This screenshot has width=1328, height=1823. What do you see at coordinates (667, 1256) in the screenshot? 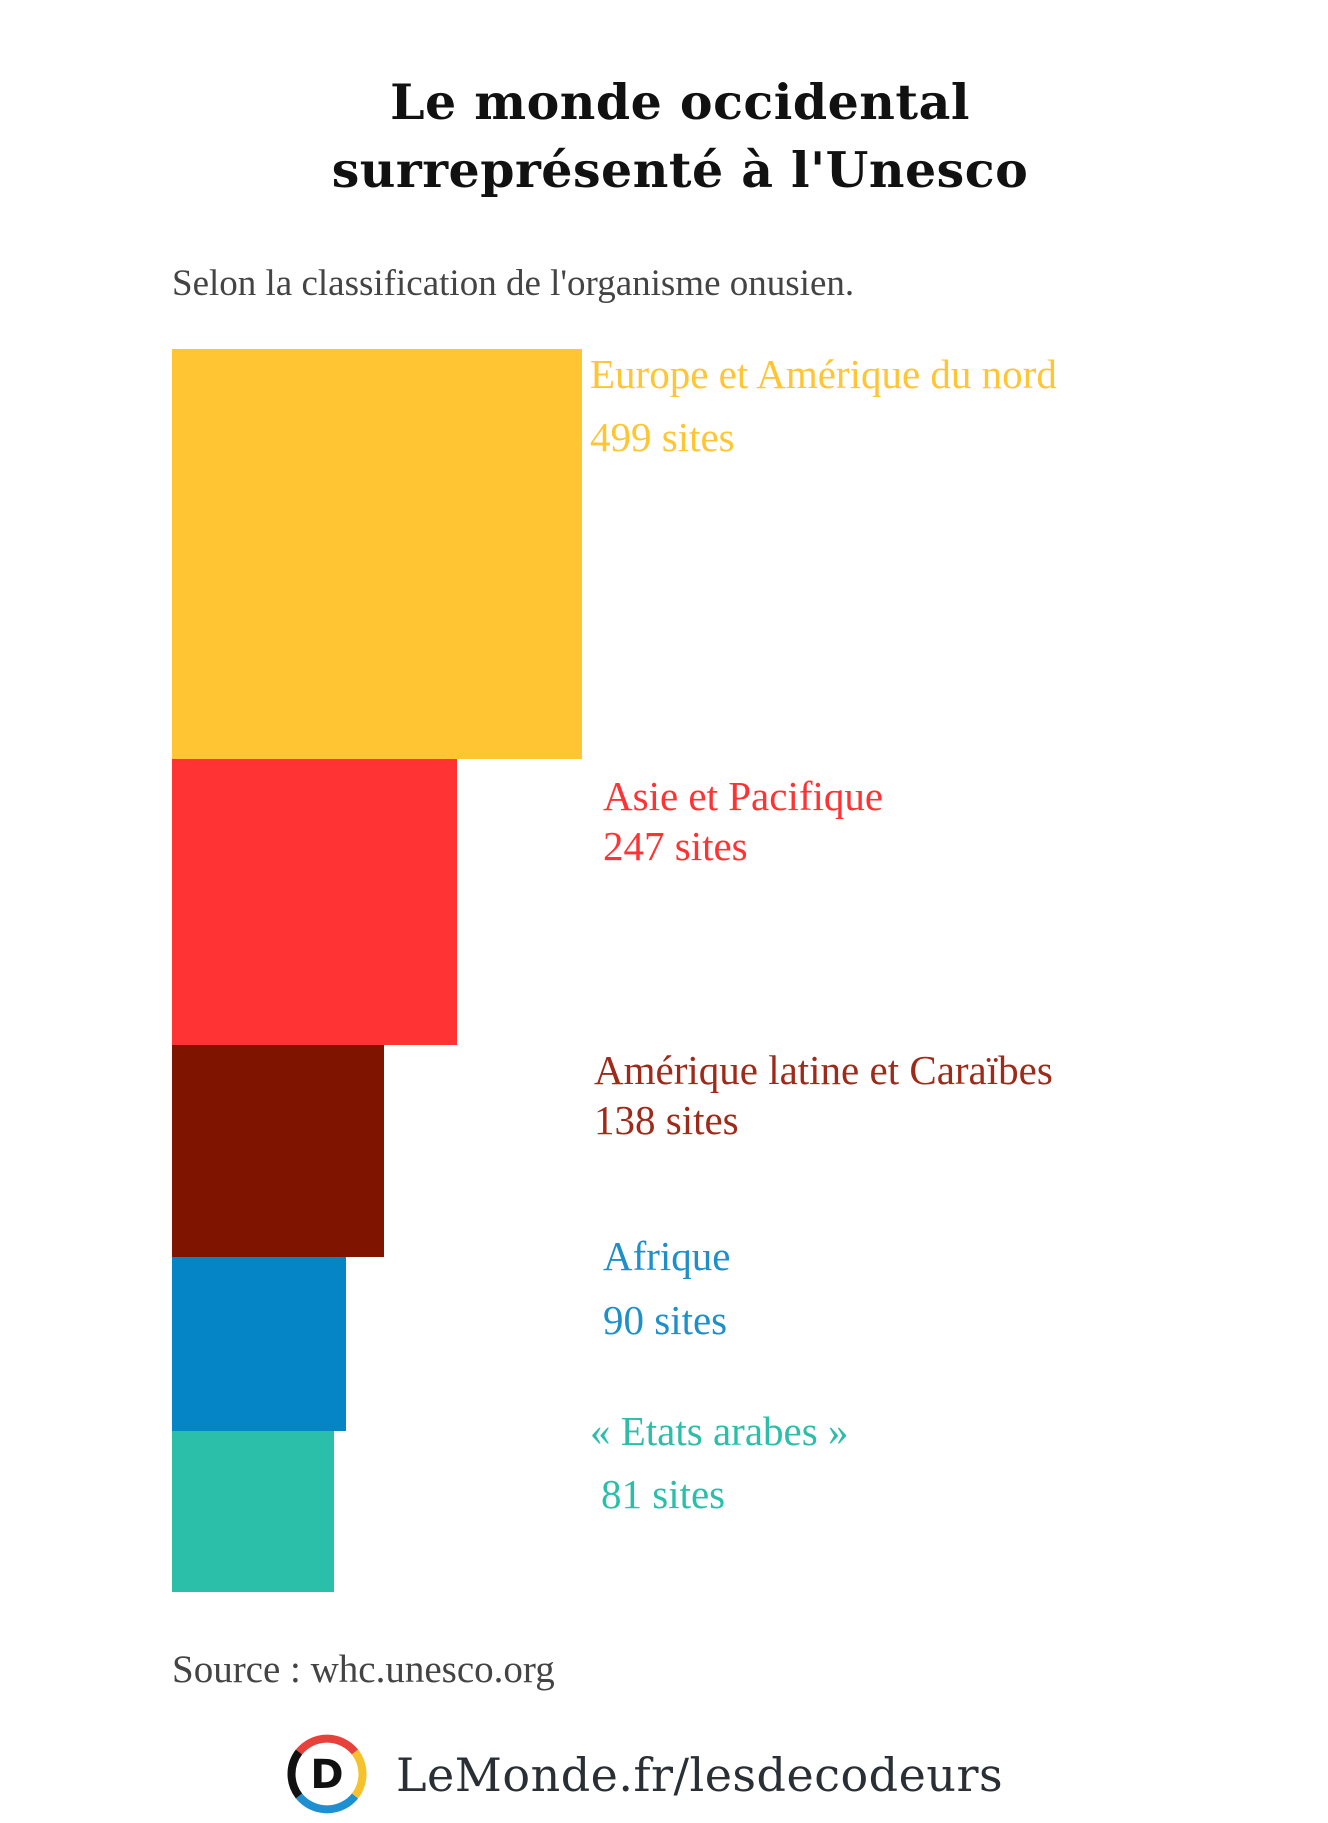
I see `label-africa: Afrique` at bounding box center [667, 1256].